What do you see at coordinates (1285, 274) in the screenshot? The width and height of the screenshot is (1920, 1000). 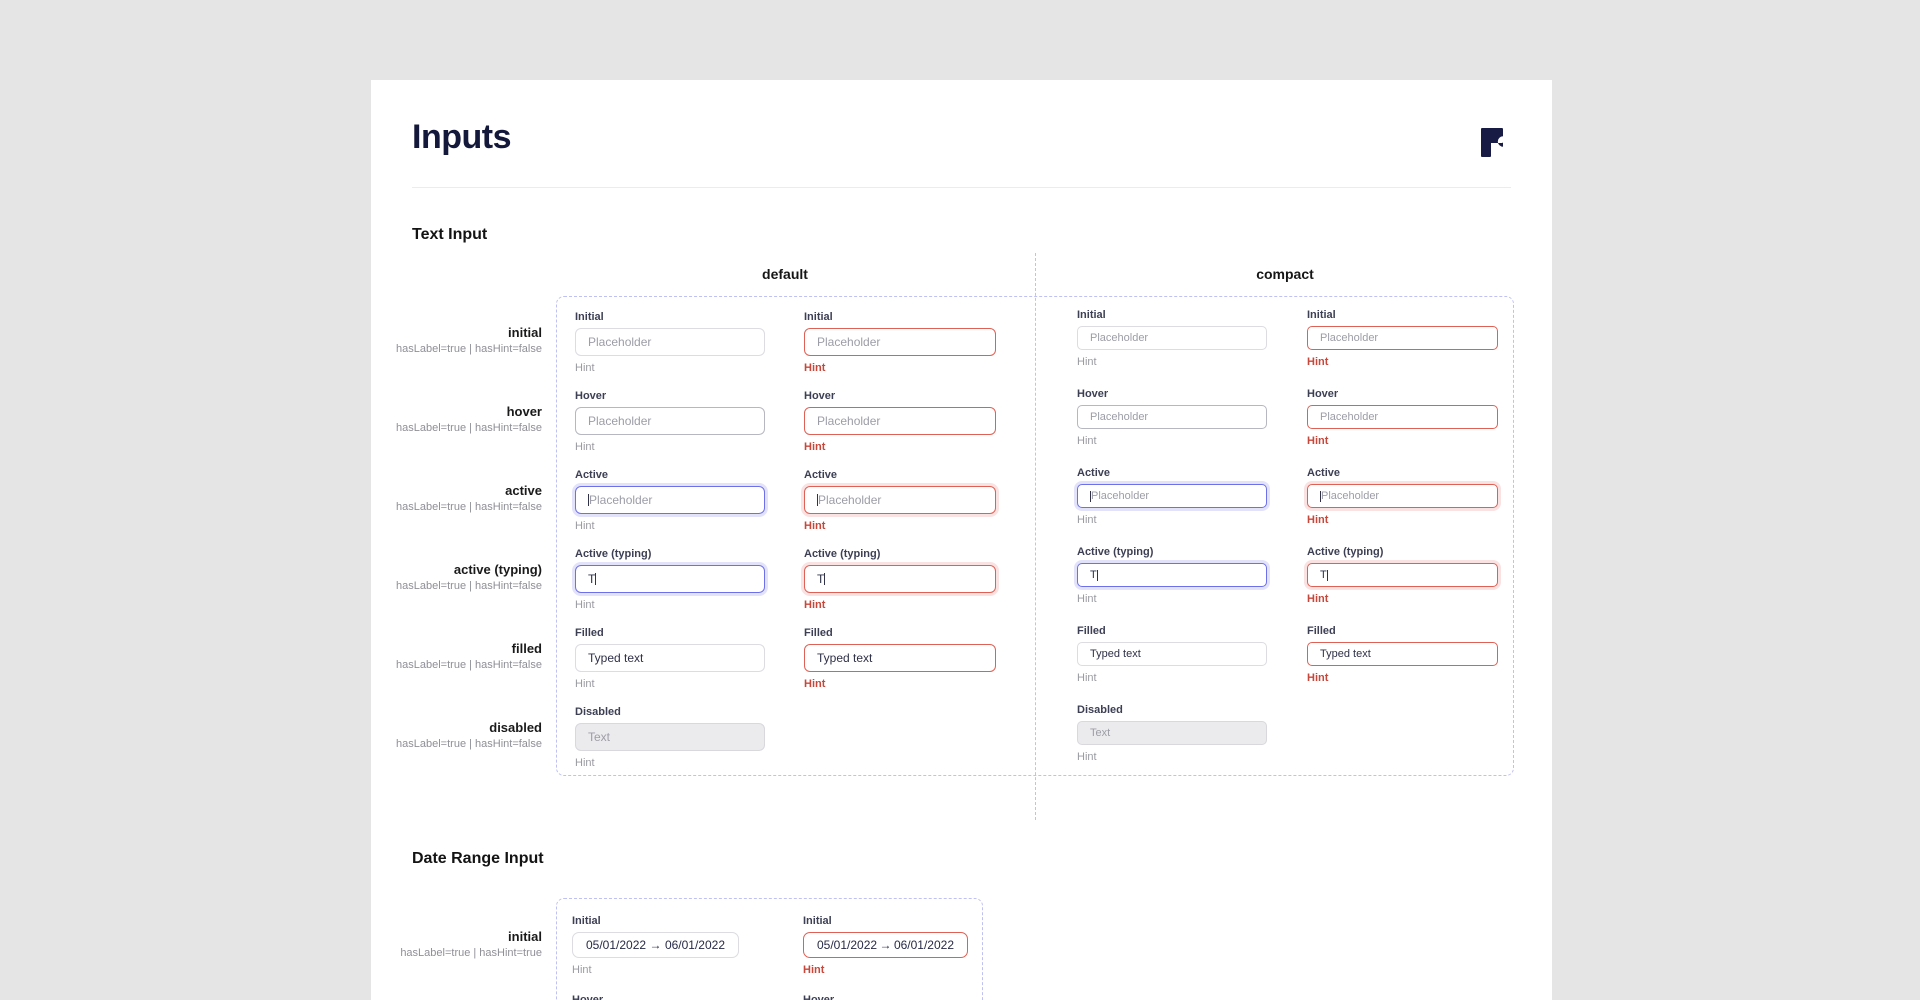 I see `column-header-compact: compact` at bounding box center [1285, 274].